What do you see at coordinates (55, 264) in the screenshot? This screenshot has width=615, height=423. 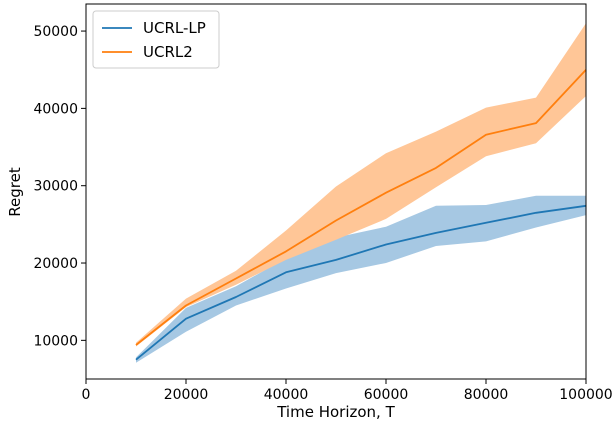 I see `y-tick-label: 20000` at bounding box center [55, 264].